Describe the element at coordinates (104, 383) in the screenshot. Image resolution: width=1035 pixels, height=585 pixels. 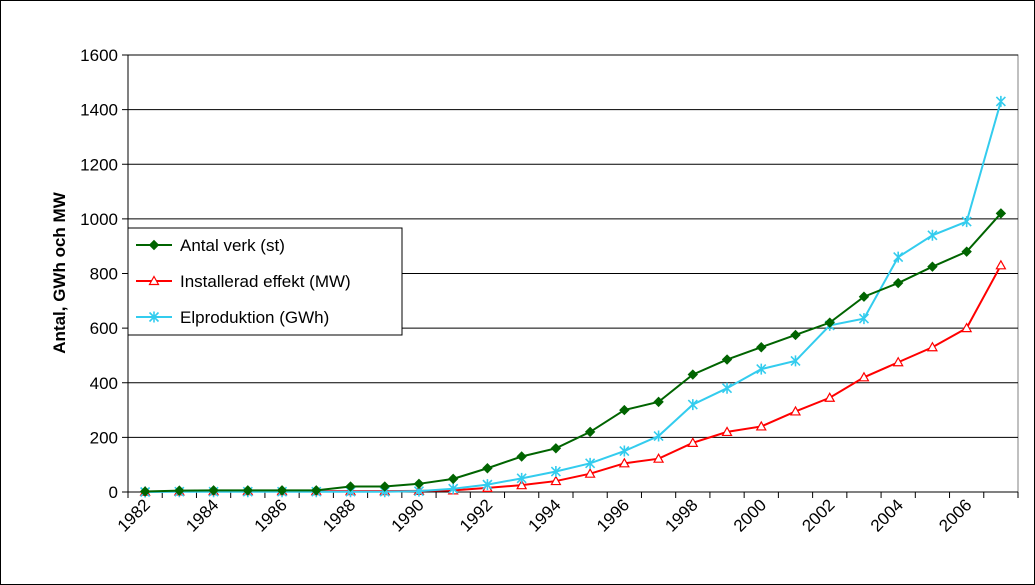
I see `y-tick-label: 400` at that location.